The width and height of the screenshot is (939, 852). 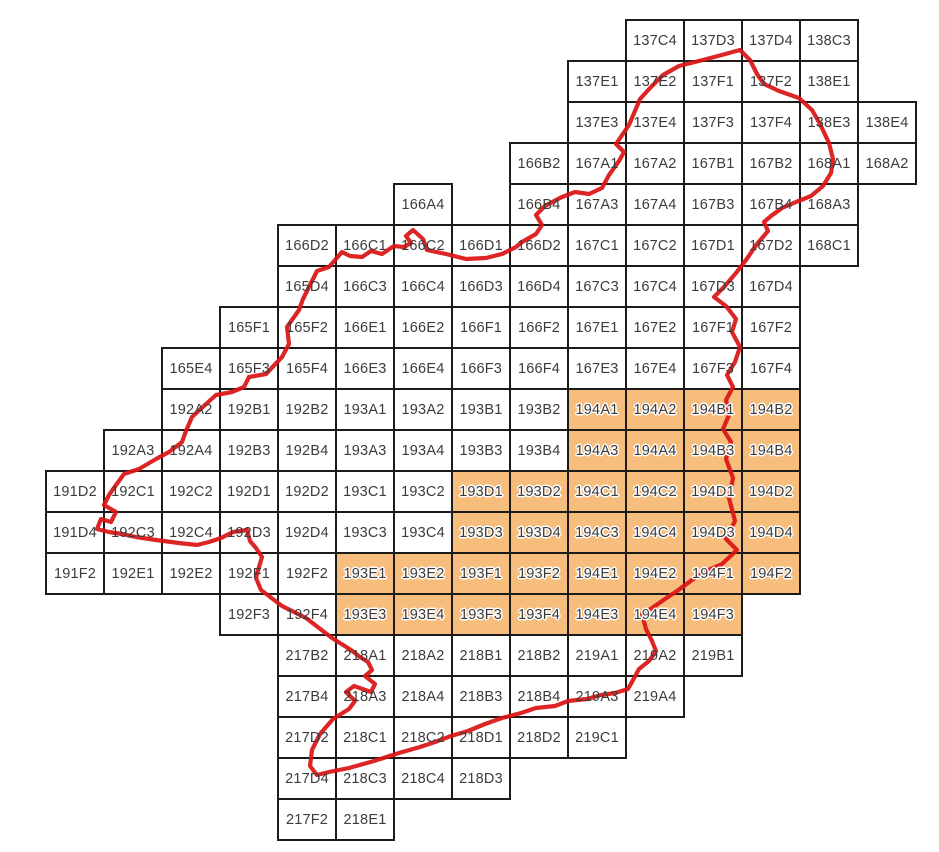 What do you see at coordinates (597, 409) in the screenshot?
I see `map-sheet-label-194A1: 194A1` at bounding box center [597, 409].